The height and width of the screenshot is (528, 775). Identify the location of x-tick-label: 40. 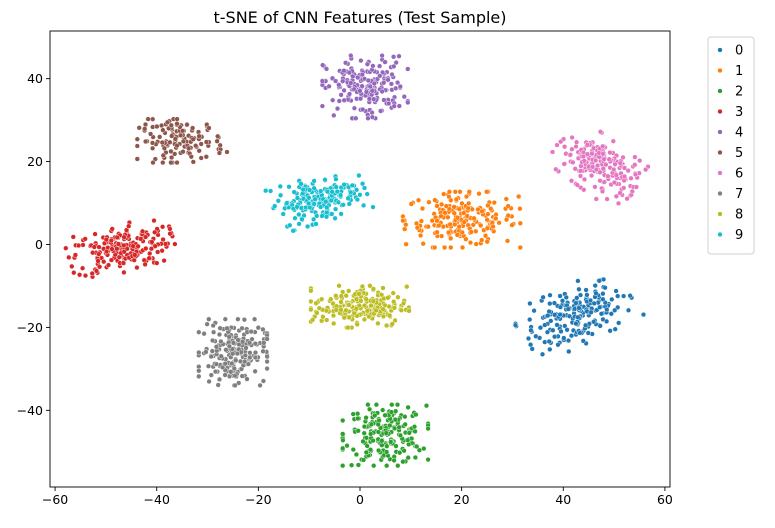
(563, 499).